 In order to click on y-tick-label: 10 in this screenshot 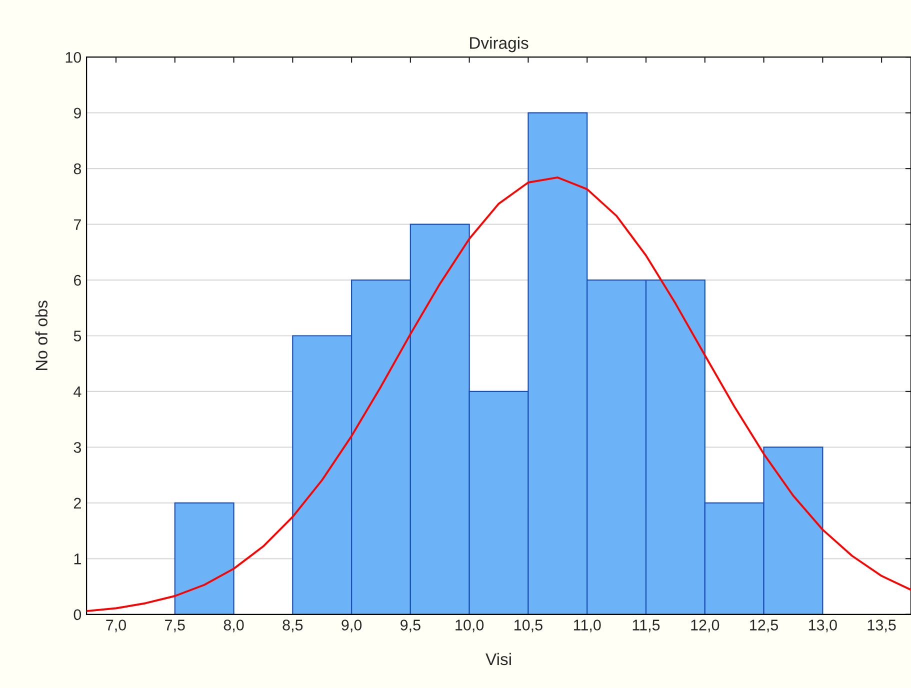, I will do `click(74, 57)`.